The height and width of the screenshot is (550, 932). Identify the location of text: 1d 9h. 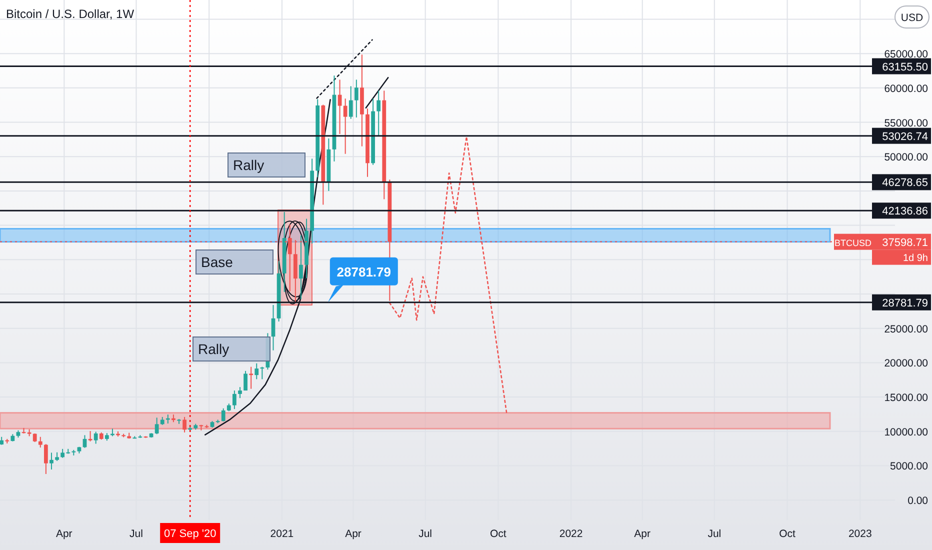
(915, 258).